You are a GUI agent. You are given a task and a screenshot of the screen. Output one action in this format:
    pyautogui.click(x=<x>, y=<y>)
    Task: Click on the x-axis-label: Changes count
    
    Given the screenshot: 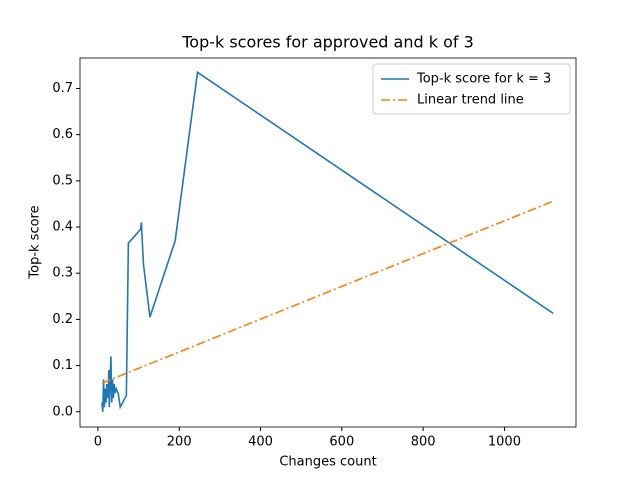 What is the action you would take?
    pyautogui.click(x=327, y=462)
    